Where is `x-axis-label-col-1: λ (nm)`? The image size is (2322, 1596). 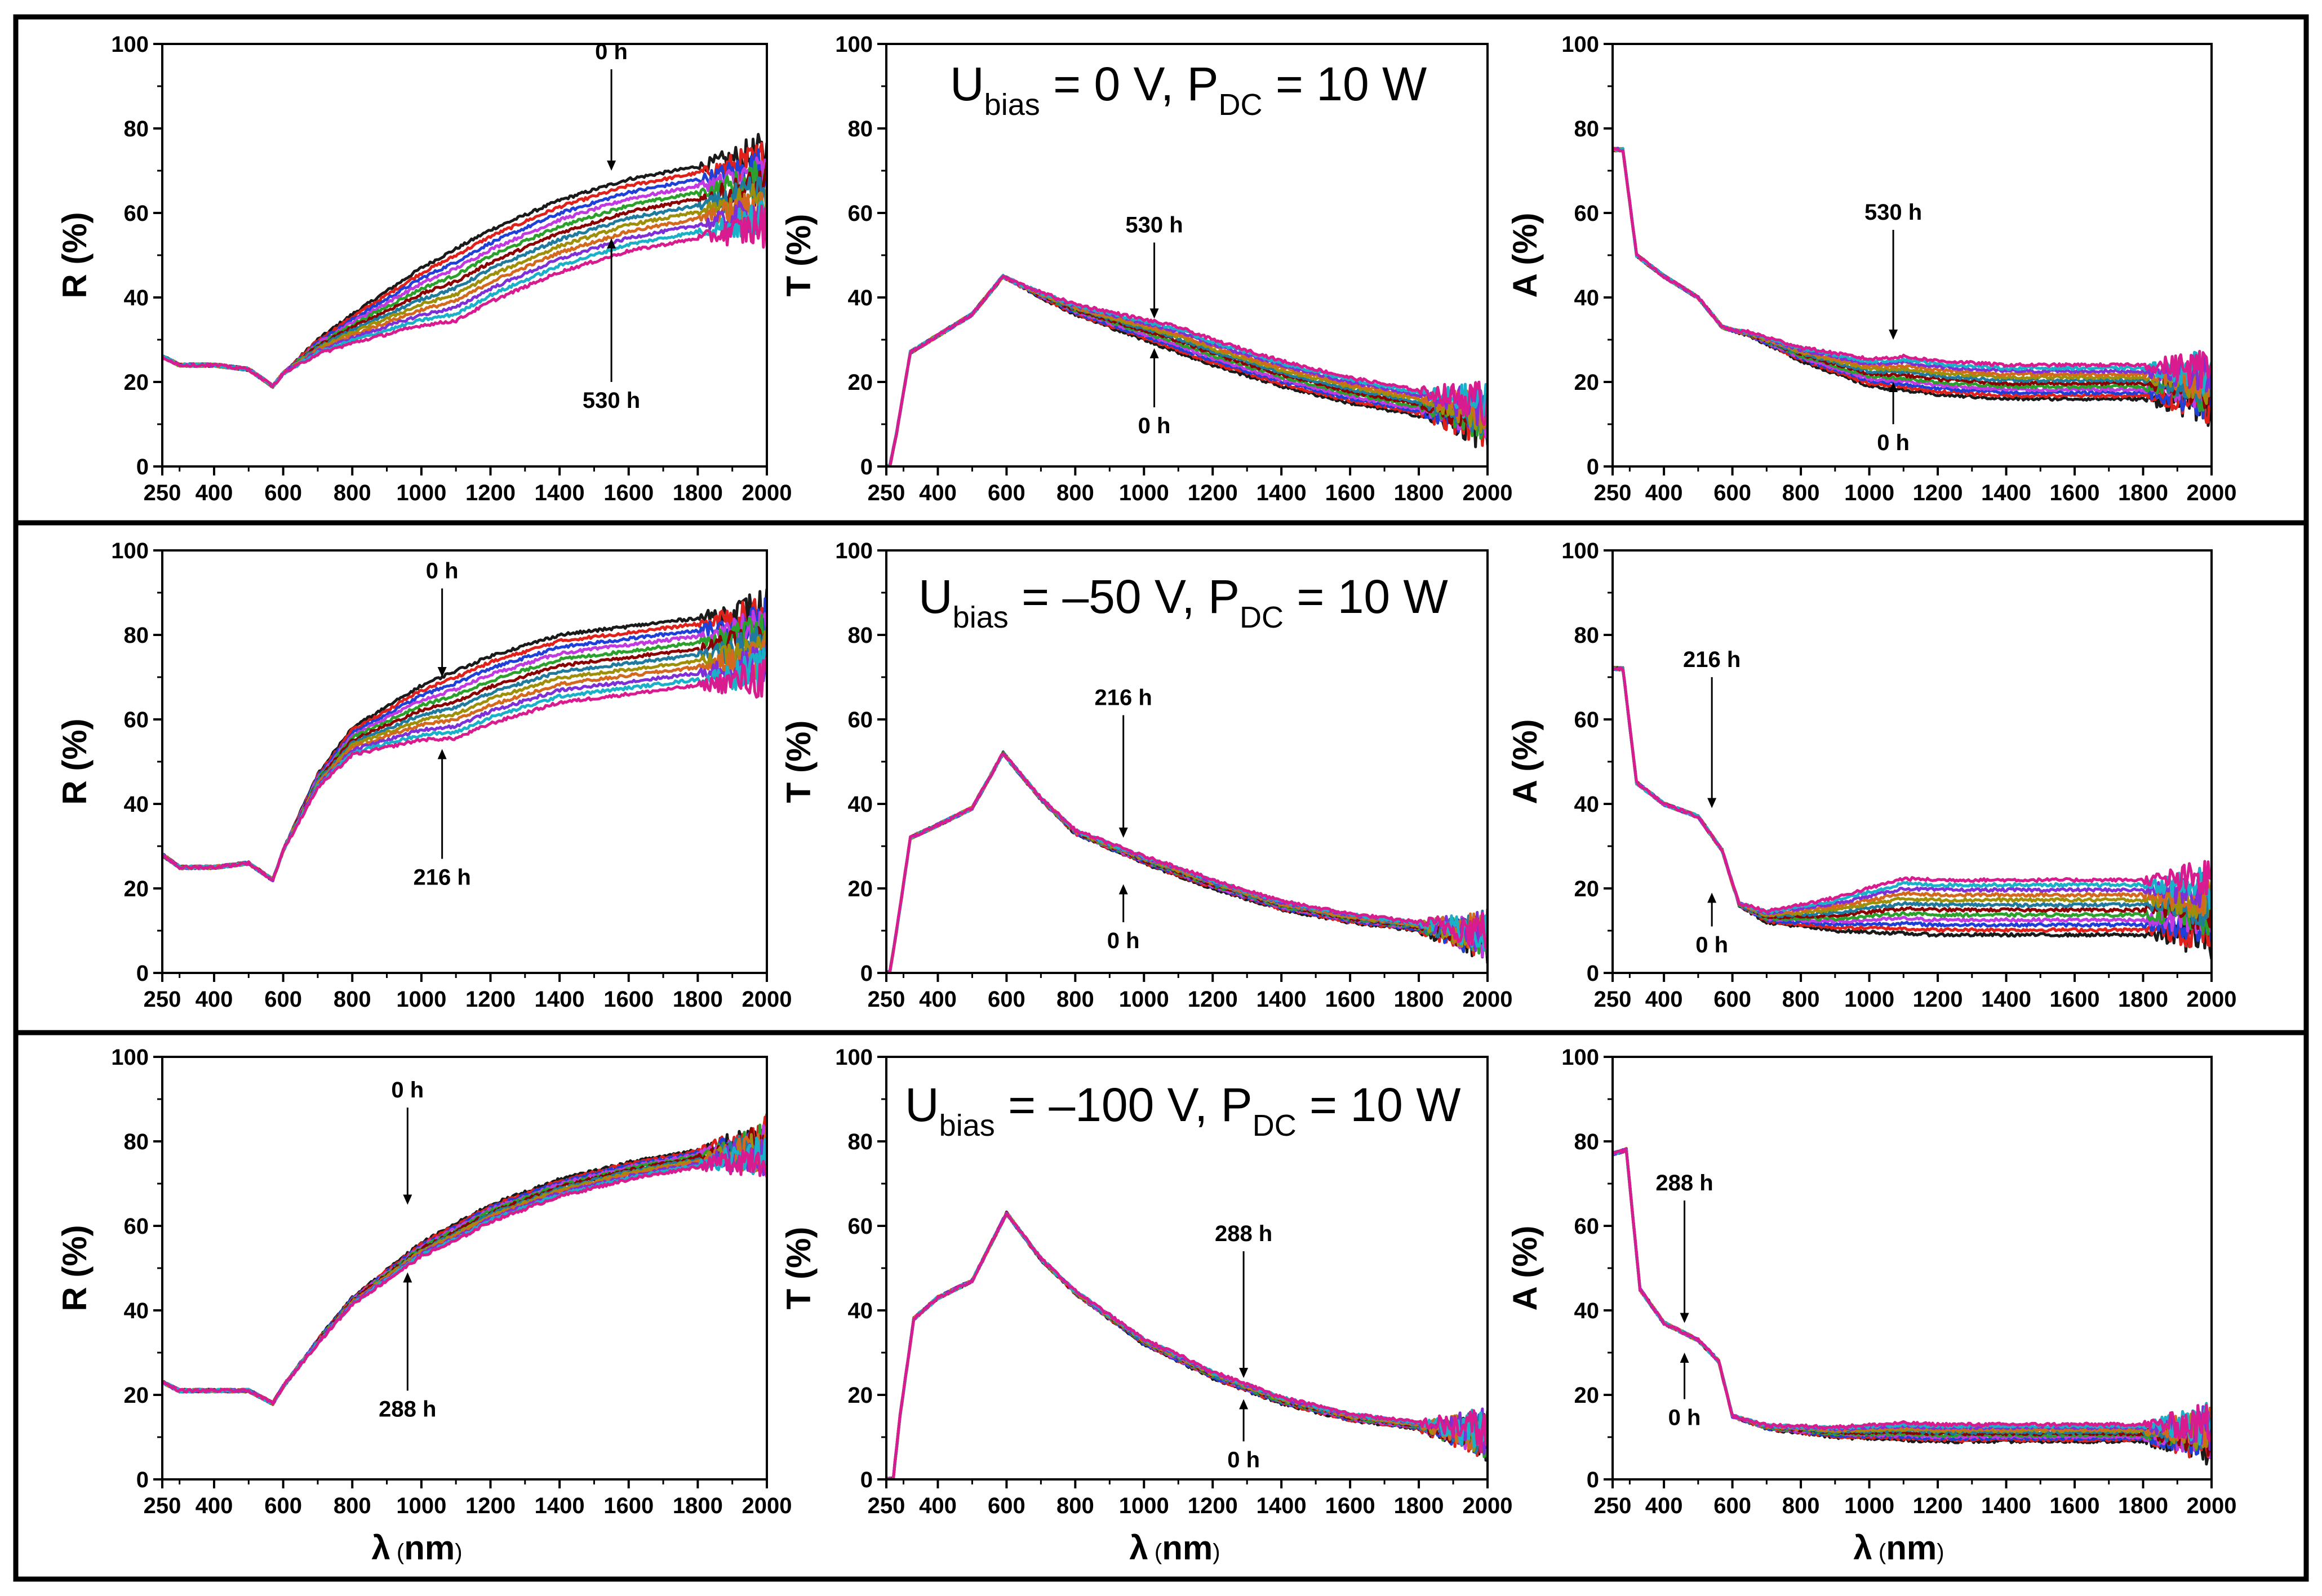 x-axis-label-col-1: λ (nm) is located at coordinates (416, 1548).